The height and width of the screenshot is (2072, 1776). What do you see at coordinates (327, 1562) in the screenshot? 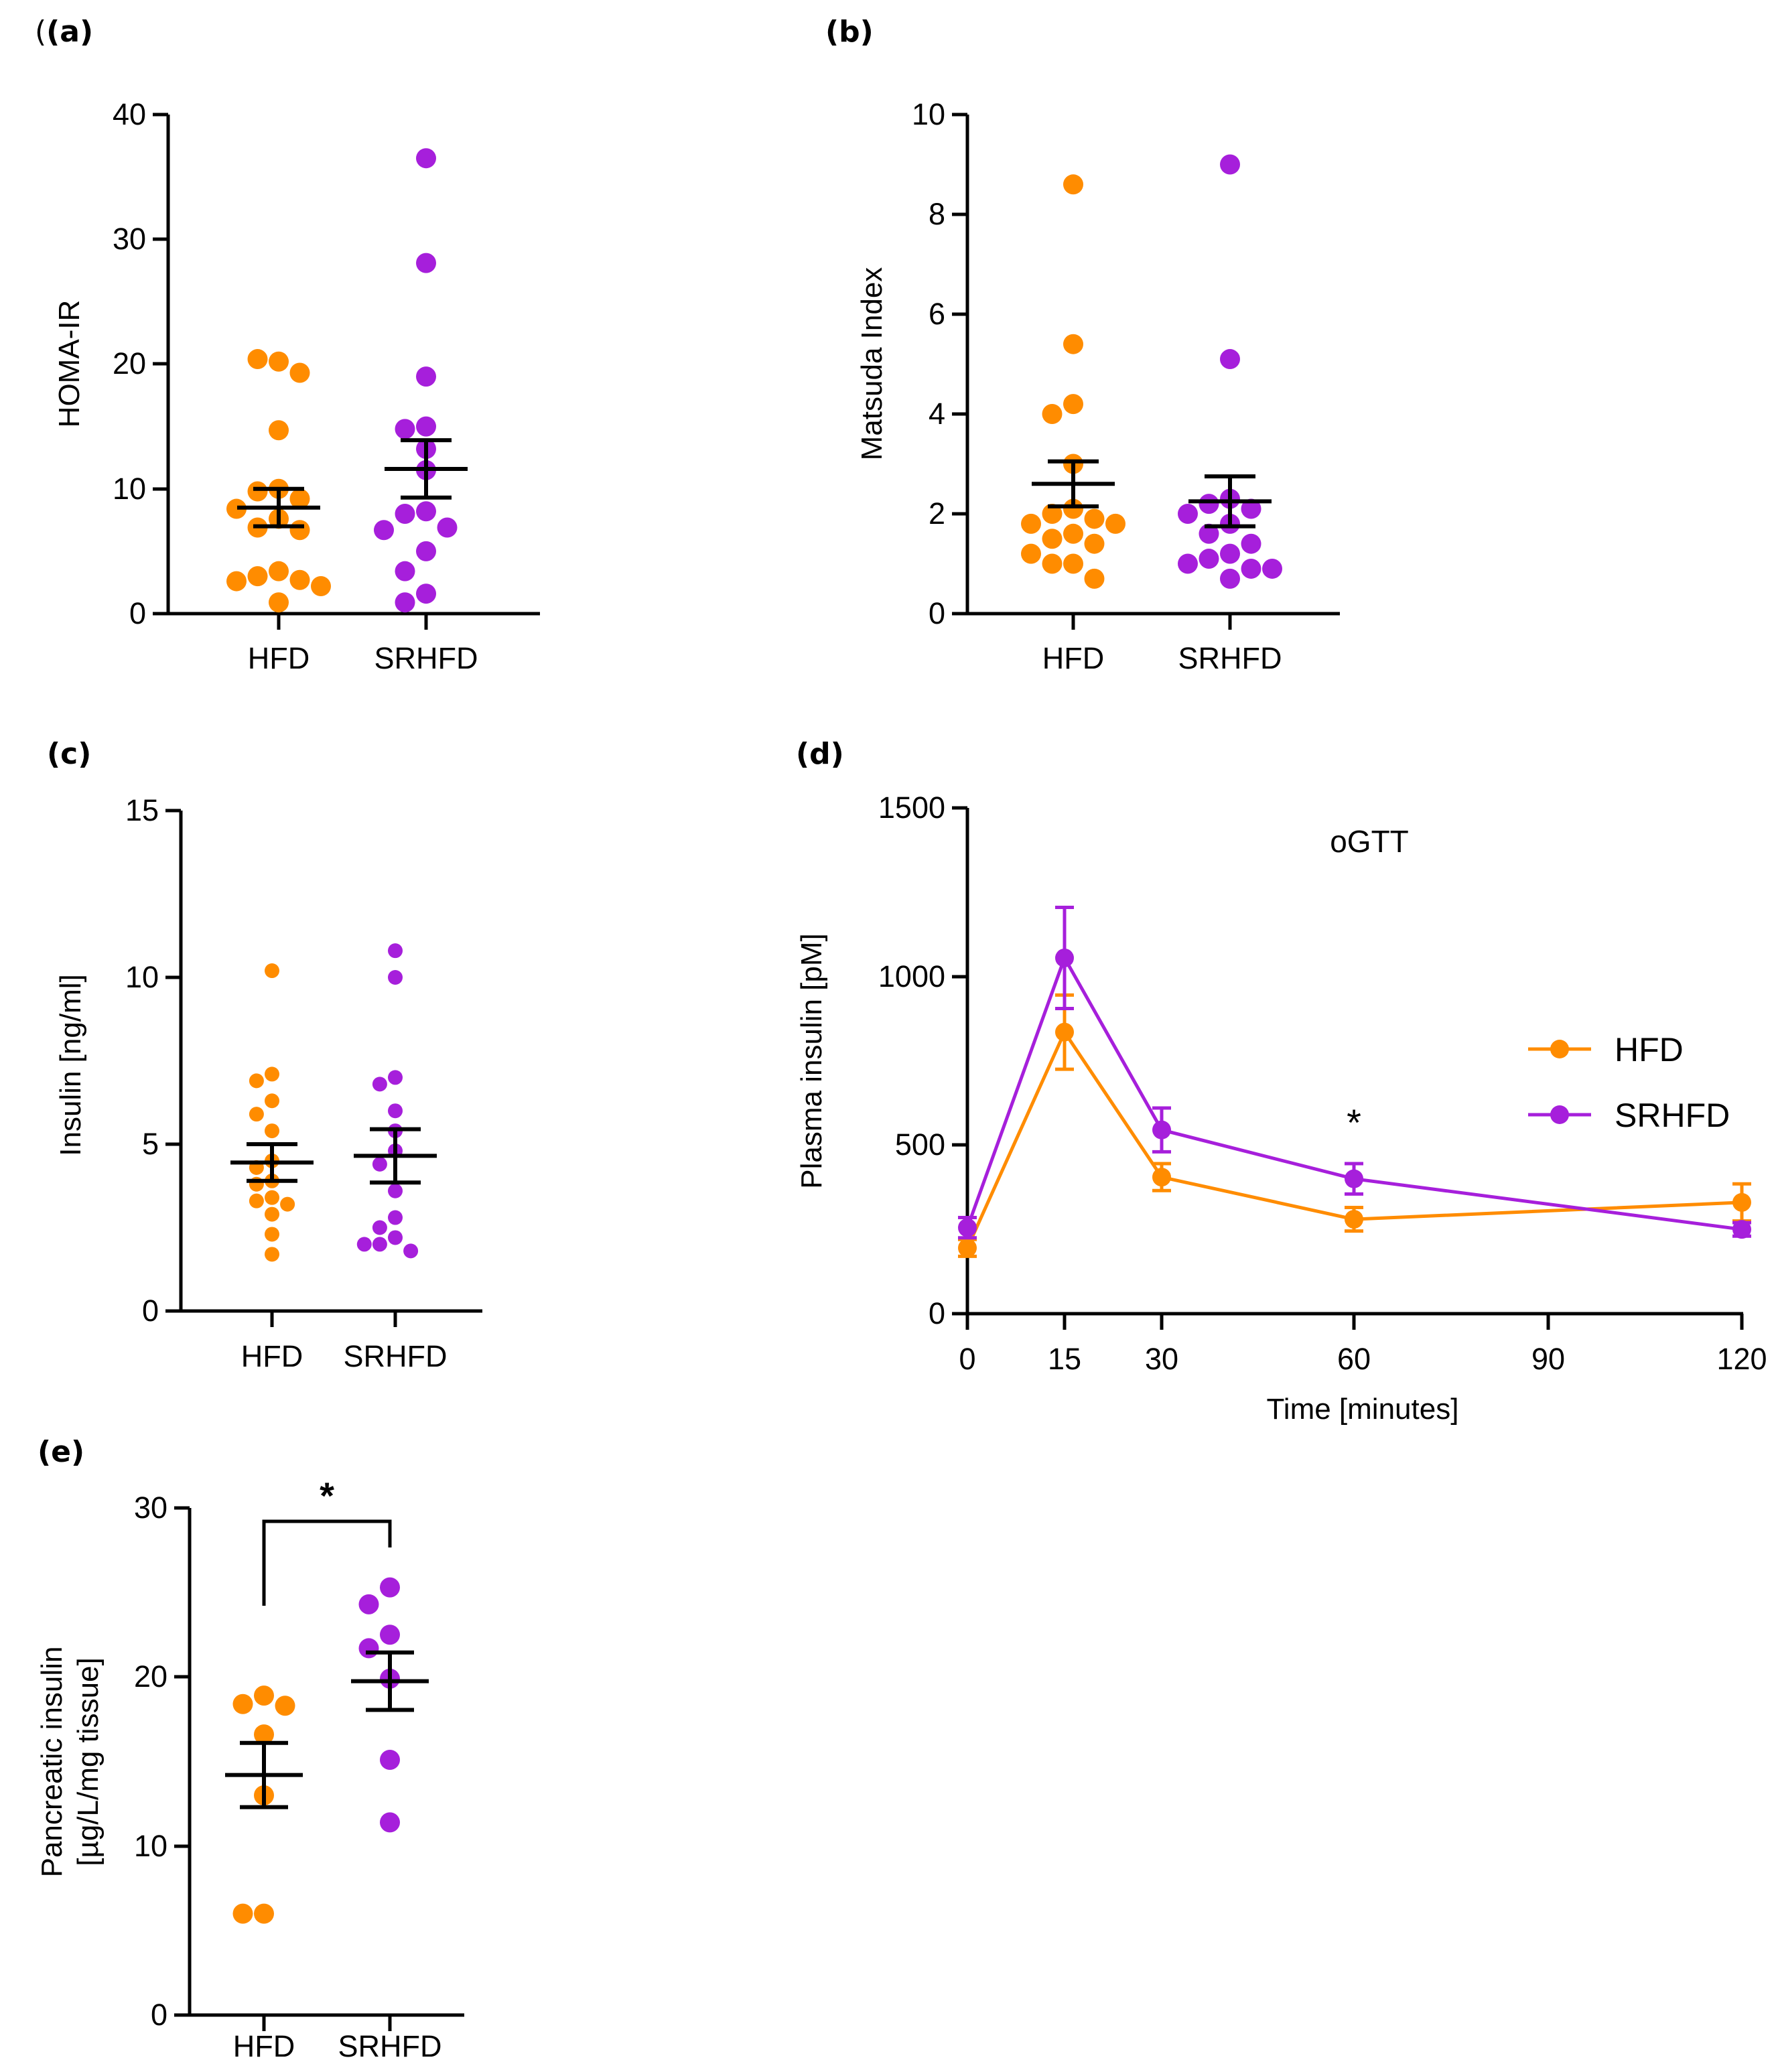
I see `significance-bracket` at bounding box center [327, 1562].